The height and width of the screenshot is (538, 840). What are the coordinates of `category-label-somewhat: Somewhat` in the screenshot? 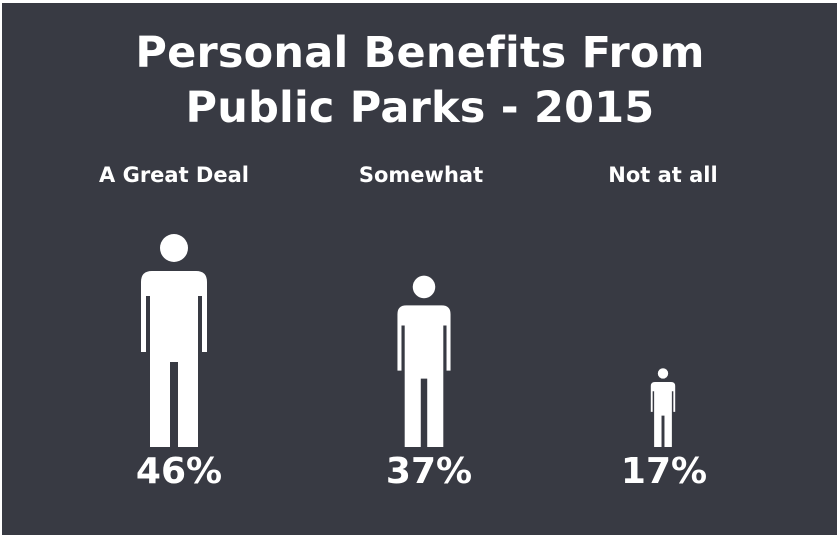 It's located at (421, 175).